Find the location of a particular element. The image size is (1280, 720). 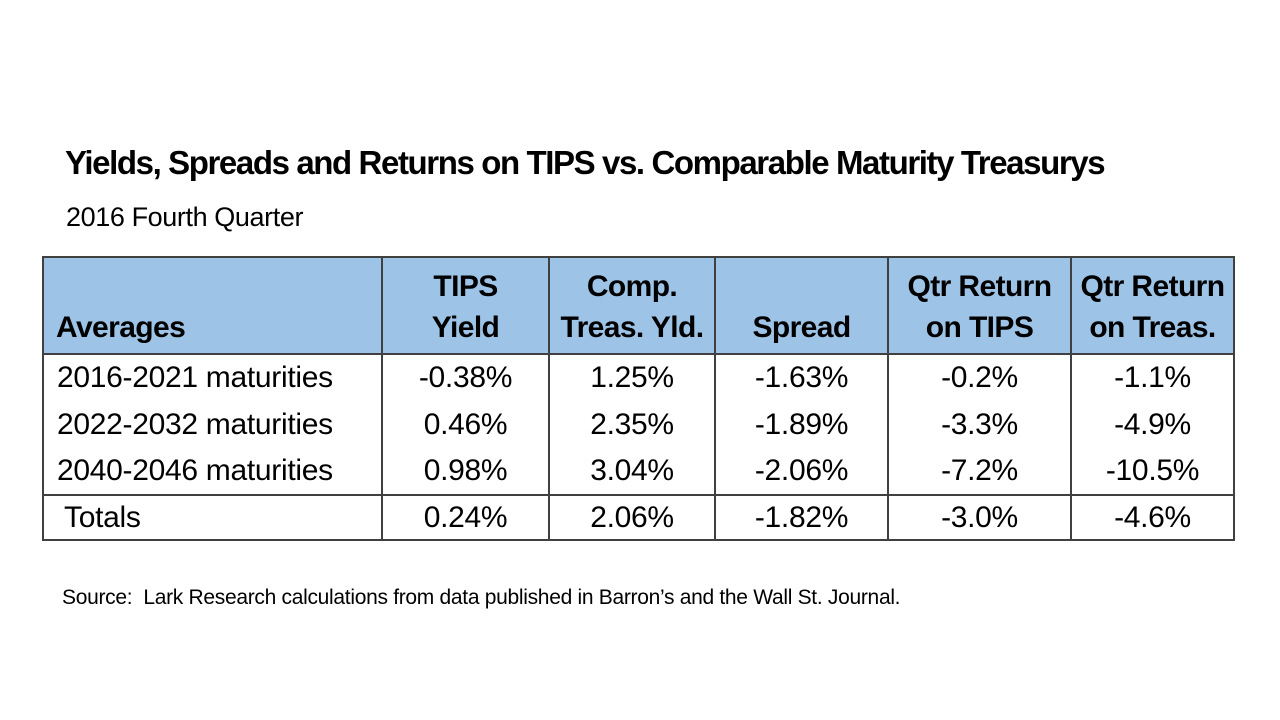

slide-subtitle: 2016 Fourth Quarter is located at coordinates (185, 217).